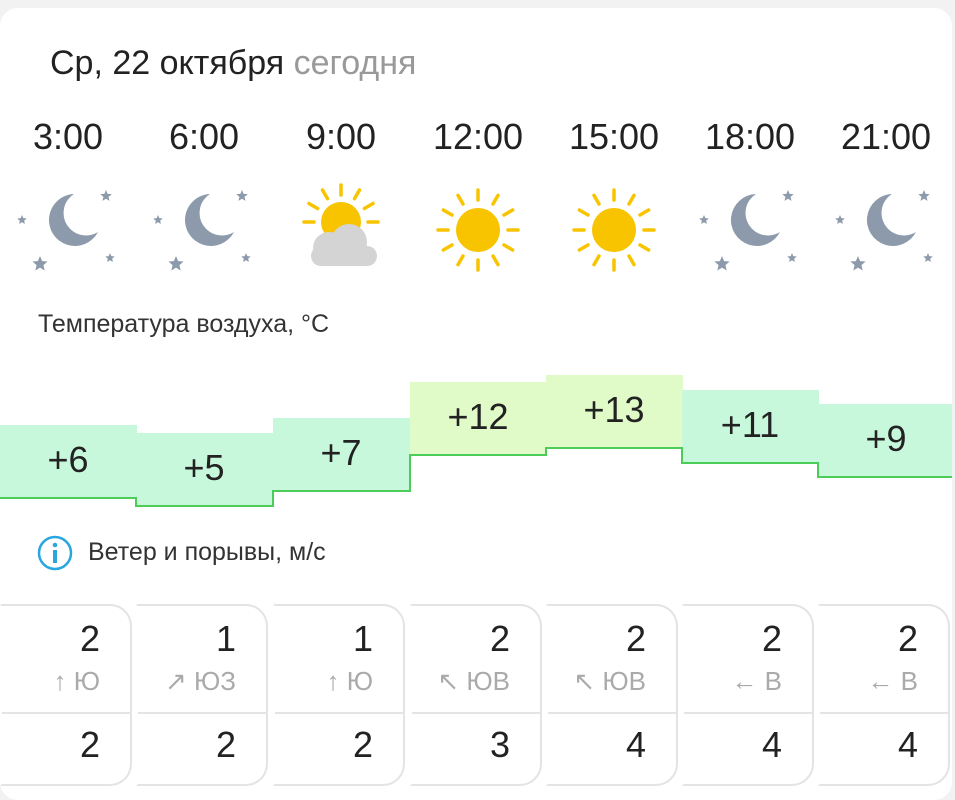 The width and height of the screenshot is (955, 800). What do you see at coordinates (207, 552) in the screenshot?
I see `wind-label: Ветер и порывы, м/с` at bounding box center [207, 552].